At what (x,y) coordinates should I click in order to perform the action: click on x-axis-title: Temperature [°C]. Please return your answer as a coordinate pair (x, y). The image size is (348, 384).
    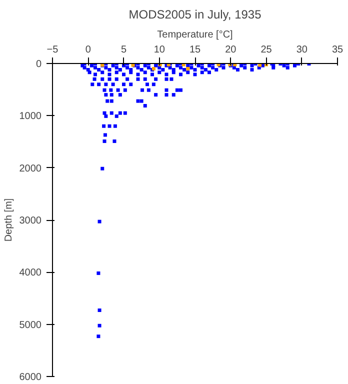
    Looking at the image, I should click on (195, 35).